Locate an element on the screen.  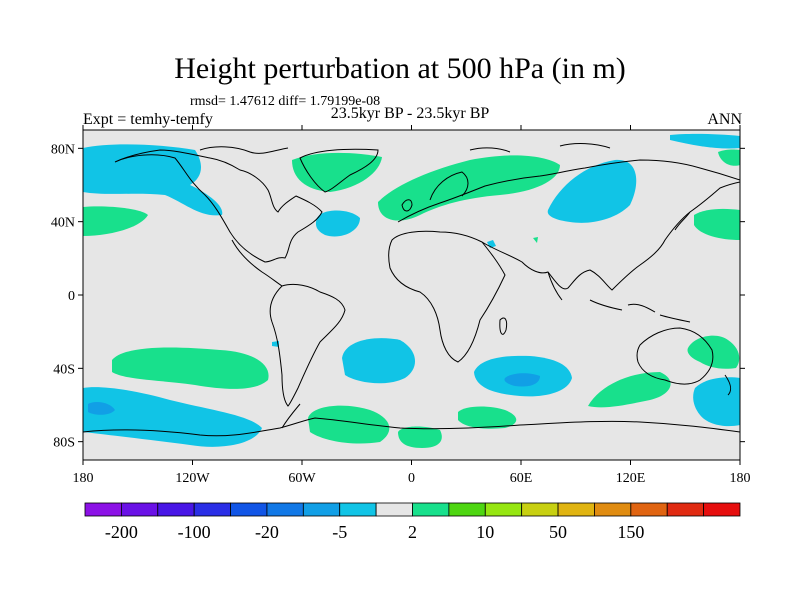
coastline-indonesia is located at coordinates (640, 311).